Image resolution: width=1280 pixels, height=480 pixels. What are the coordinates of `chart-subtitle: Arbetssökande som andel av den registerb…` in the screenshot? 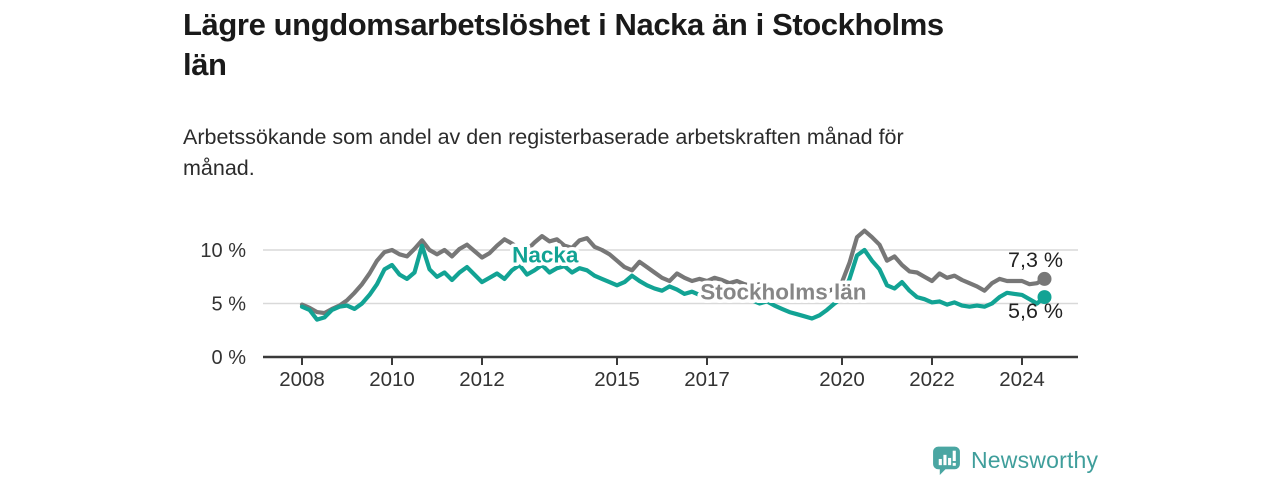 It's located at (643, 153).